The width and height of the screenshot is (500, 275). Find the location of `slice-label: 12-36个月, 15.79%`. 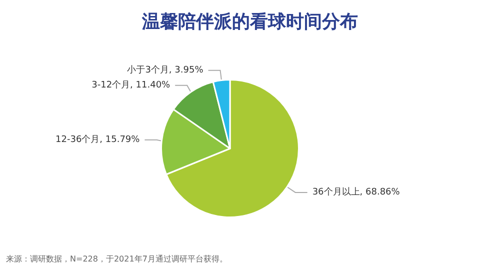

slice-label: 12-36个月, 15.79% is located at coordinates (98, 139).